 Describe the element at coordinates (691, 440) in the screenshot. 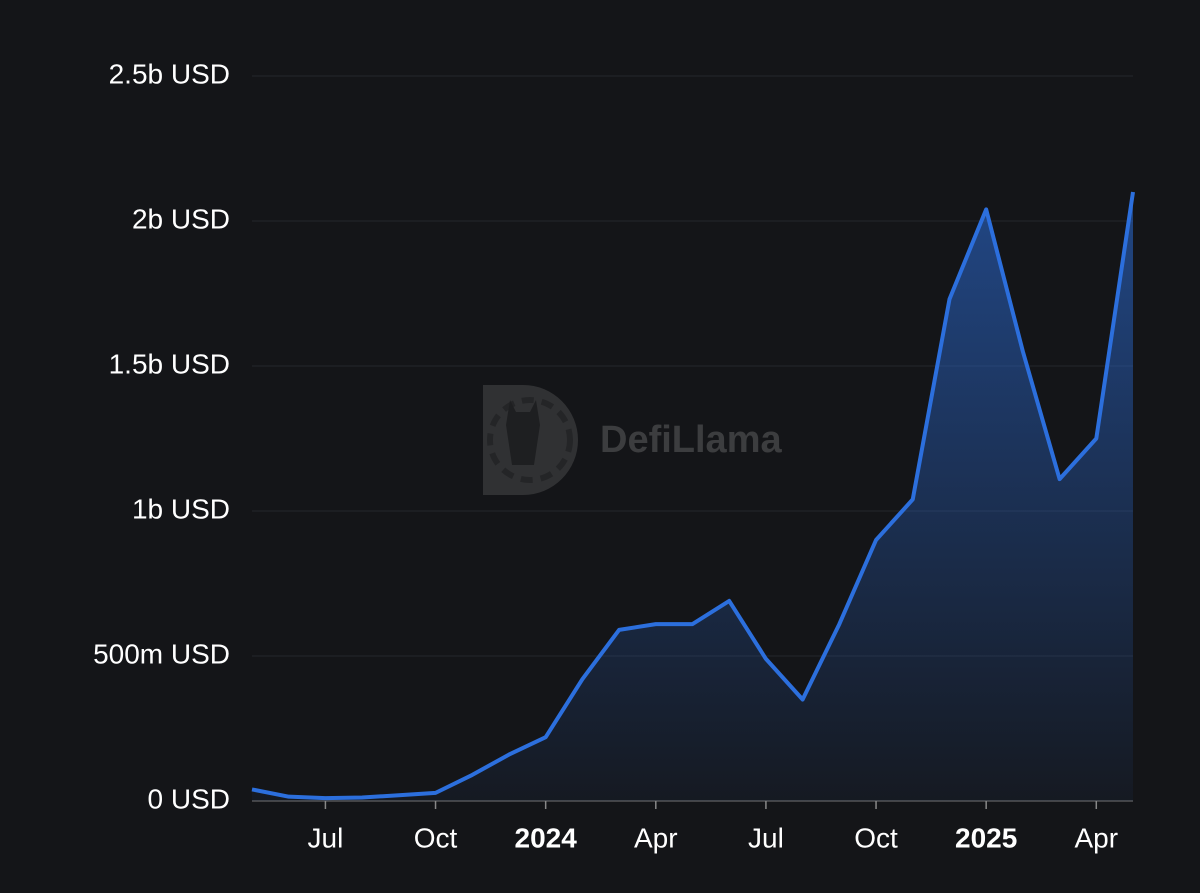

I see `watermark-text: DefiLlama` at that location.